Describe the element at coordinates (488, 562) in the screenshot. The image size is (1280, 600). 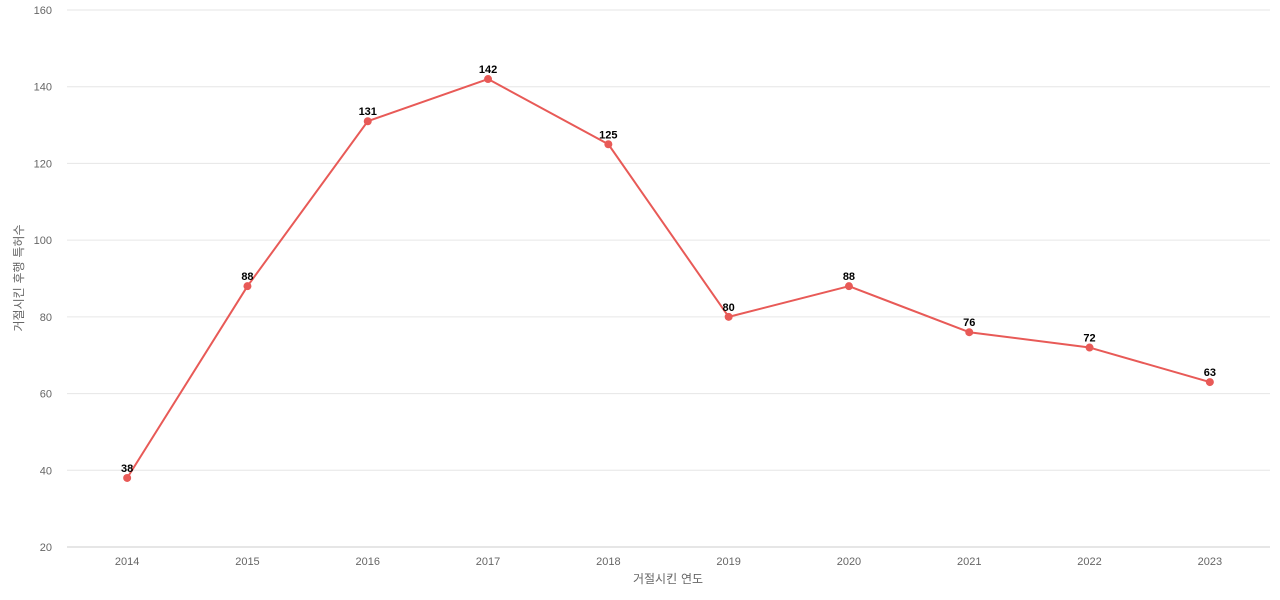
I see `x-tick-label: 2017` at that location.